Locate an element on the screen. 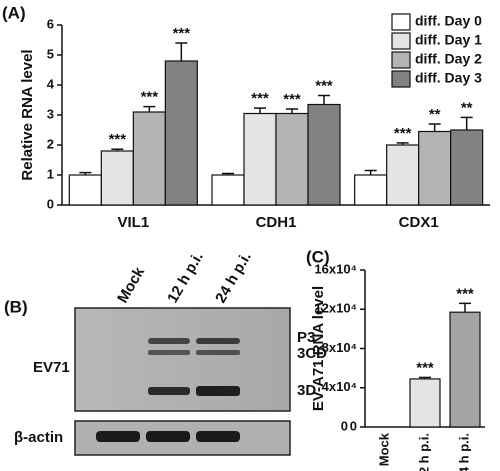 The image size is (500, 471). y-tick-label: 16x10⁴ is located at coordinates (335, 268).